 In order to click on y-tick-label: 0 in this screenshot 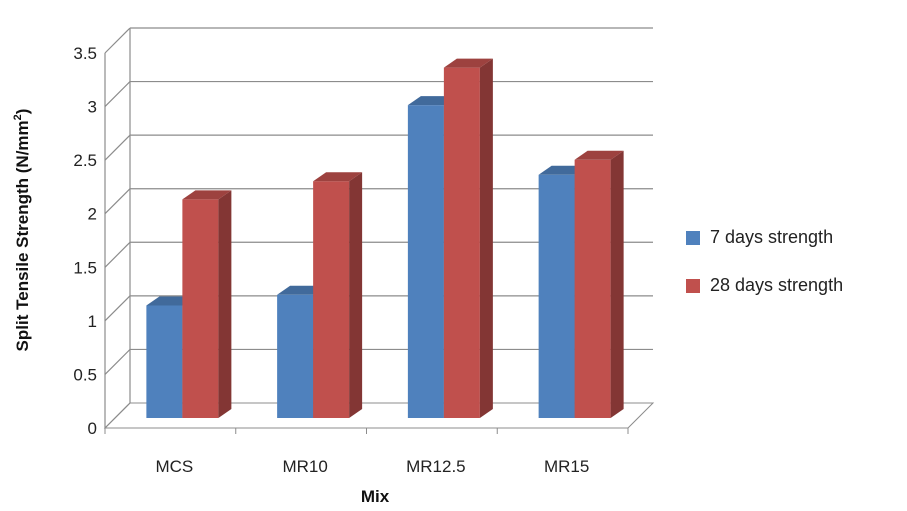, I will do `click(92, 428)`.